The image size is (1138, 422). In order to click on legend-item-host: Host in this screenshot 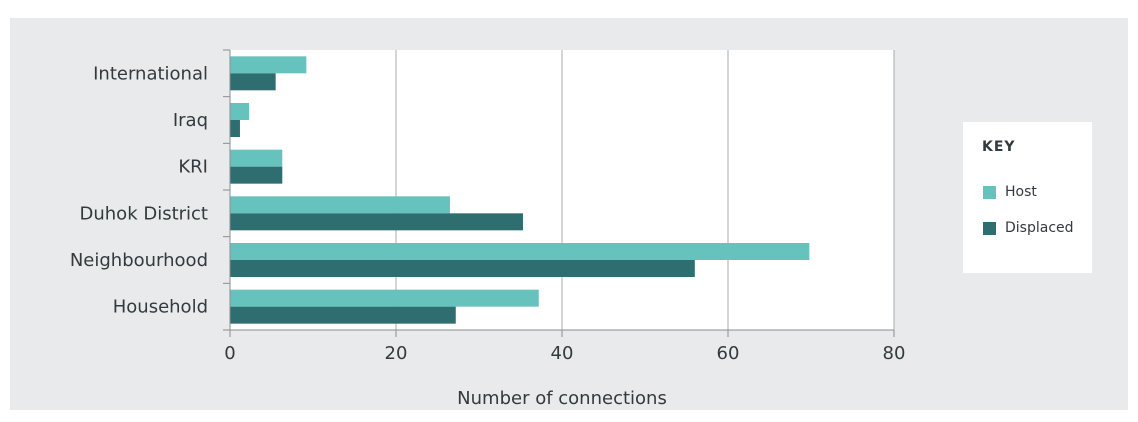, I will do `click(1010, 192)`.